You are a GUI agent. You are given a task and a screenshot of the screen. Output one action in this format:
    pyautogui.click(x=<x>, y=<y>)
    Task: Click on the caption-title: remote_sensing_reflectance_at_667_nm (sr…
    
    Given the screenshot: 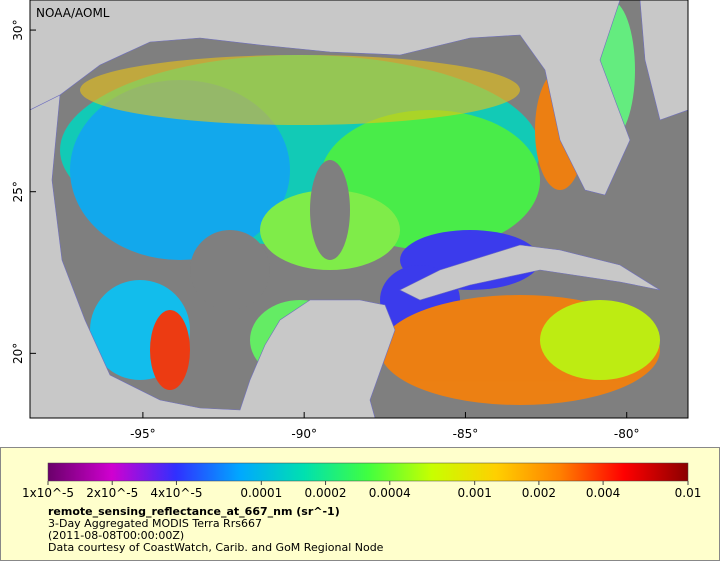 What is the action you would take?
    pyautogui.click(x=194, y=511)
    